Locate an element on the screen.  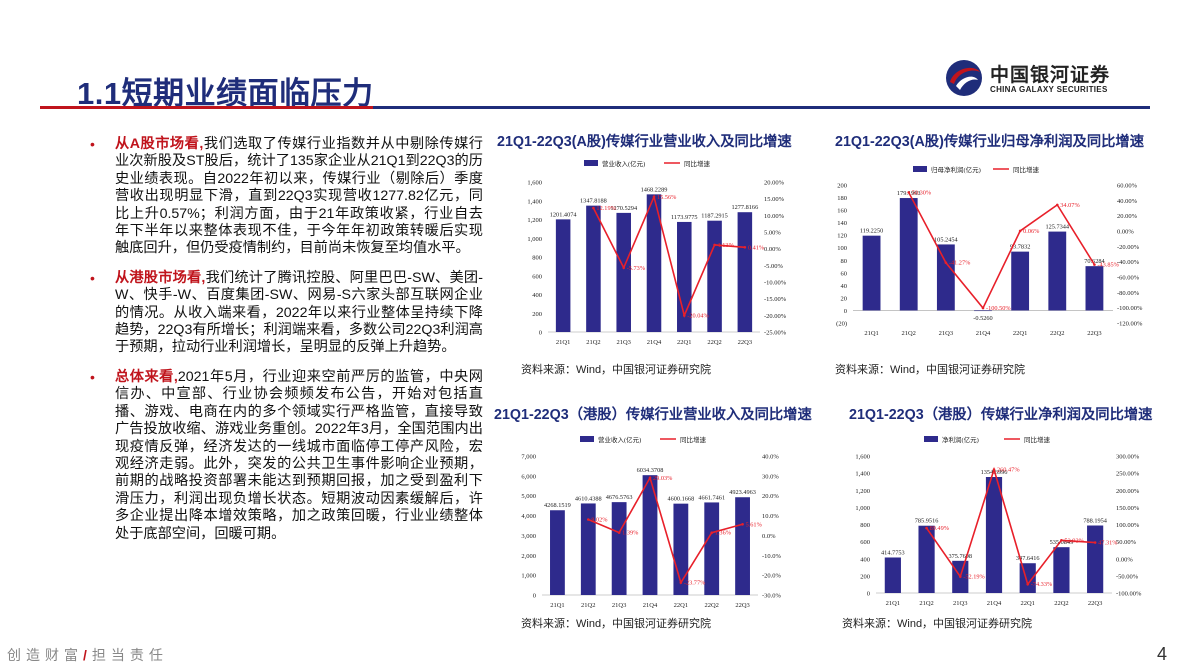
growth-value-label: 0.41% is located at coordinates (756, 247).